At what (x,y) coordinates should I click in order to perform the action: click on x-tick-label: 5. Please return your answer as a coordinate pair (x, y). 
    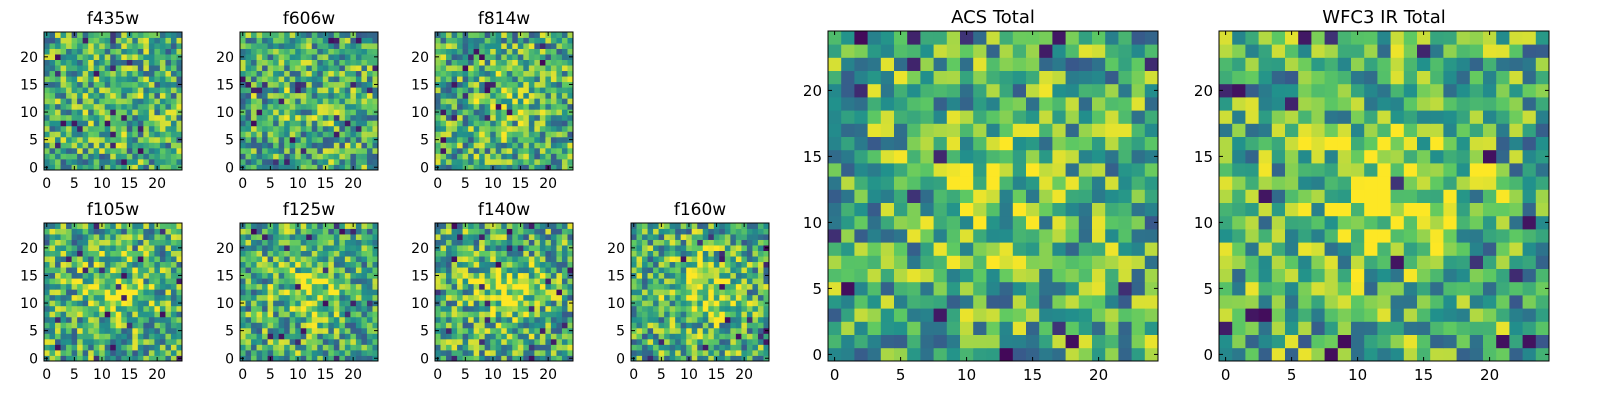
    Looking at the image, I should click on (270, 375).